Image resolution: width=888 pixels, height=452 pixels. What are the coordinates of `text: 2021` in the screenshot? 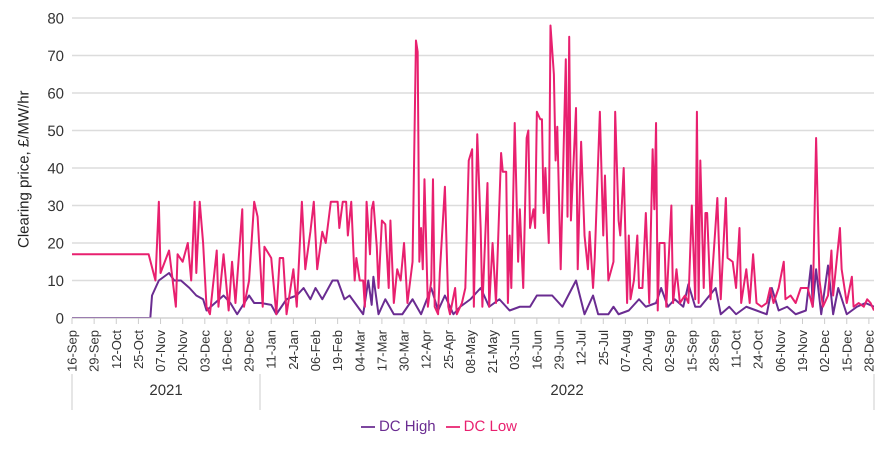 It's located at (166, 390).